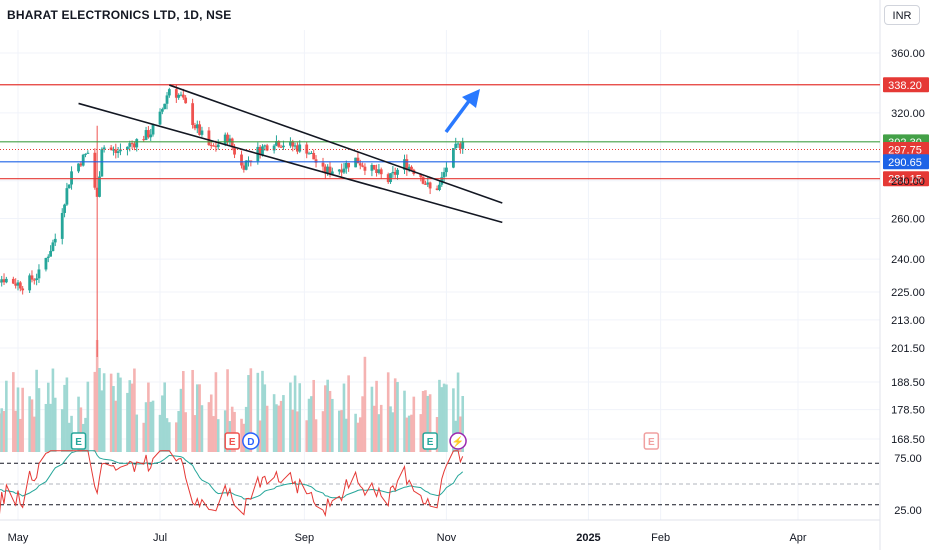  I want to click on time-tick-label: Nov, so click(447, 538).